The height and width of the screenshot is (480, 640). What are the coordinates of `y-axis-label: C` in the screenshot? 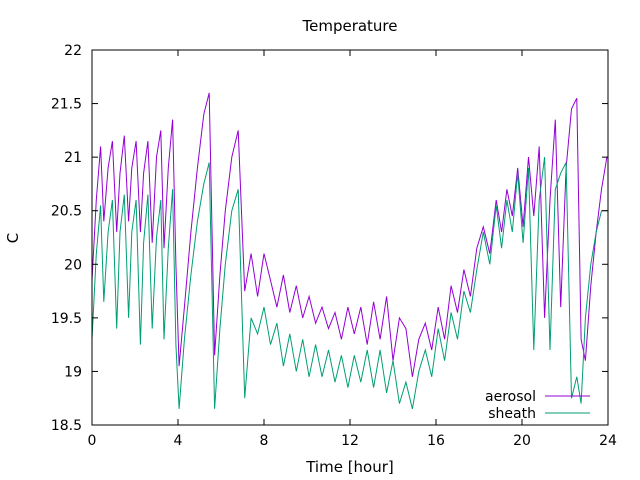 It's located at (13, 238).